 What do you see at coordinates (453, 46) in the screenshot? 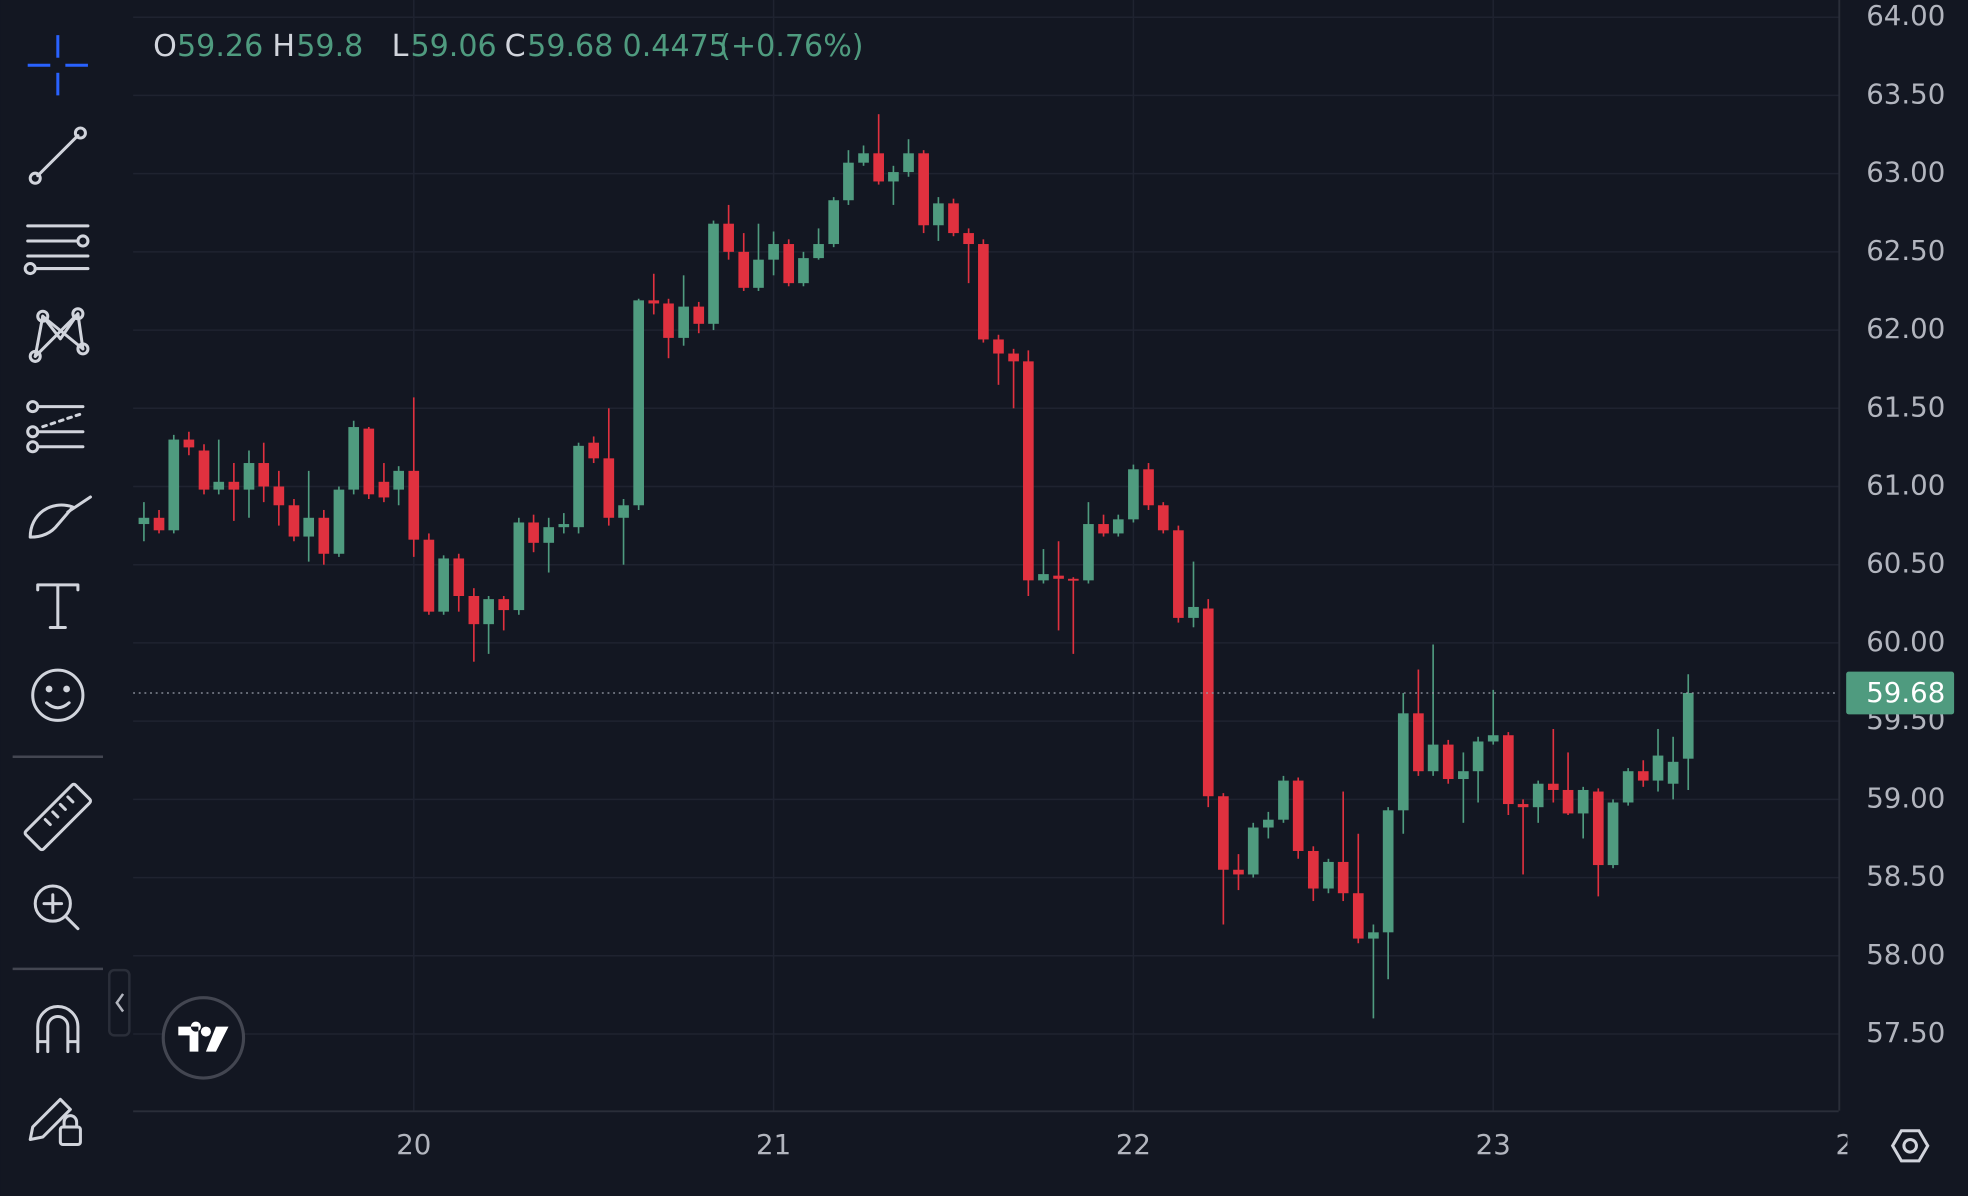
I see `low-value: 59.06` at bounding box center [453, 46].